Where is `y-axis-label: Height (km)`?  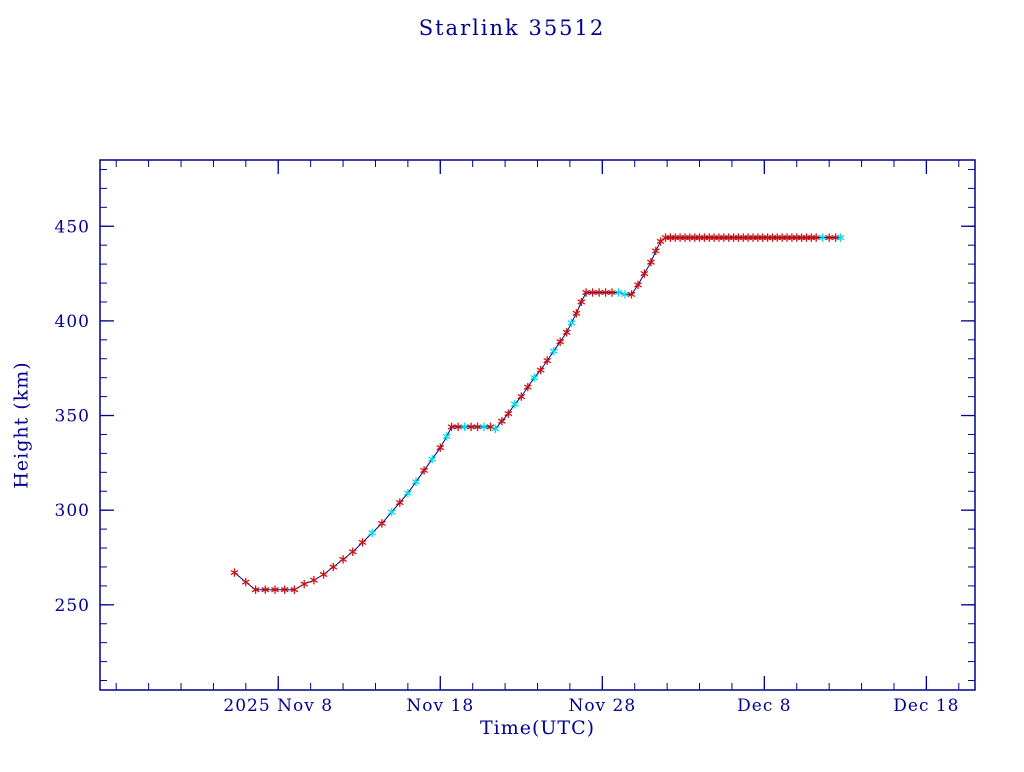 y-axis-label: Height (km) is located at coordinates (22, 425).